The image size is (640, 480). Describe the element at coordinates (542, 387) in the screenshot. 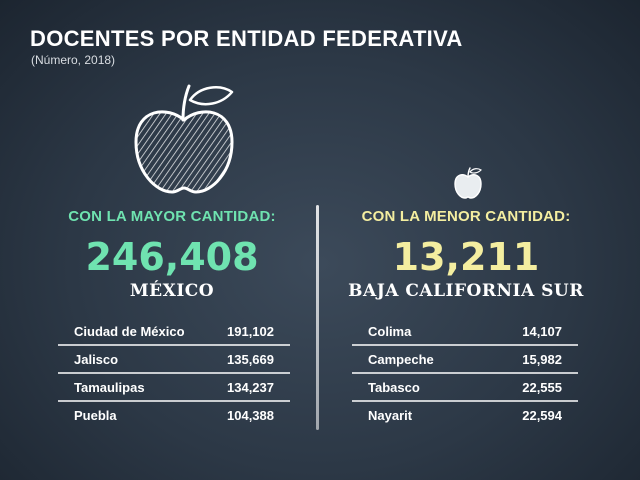

I see `state-value: 22,555` at that location.